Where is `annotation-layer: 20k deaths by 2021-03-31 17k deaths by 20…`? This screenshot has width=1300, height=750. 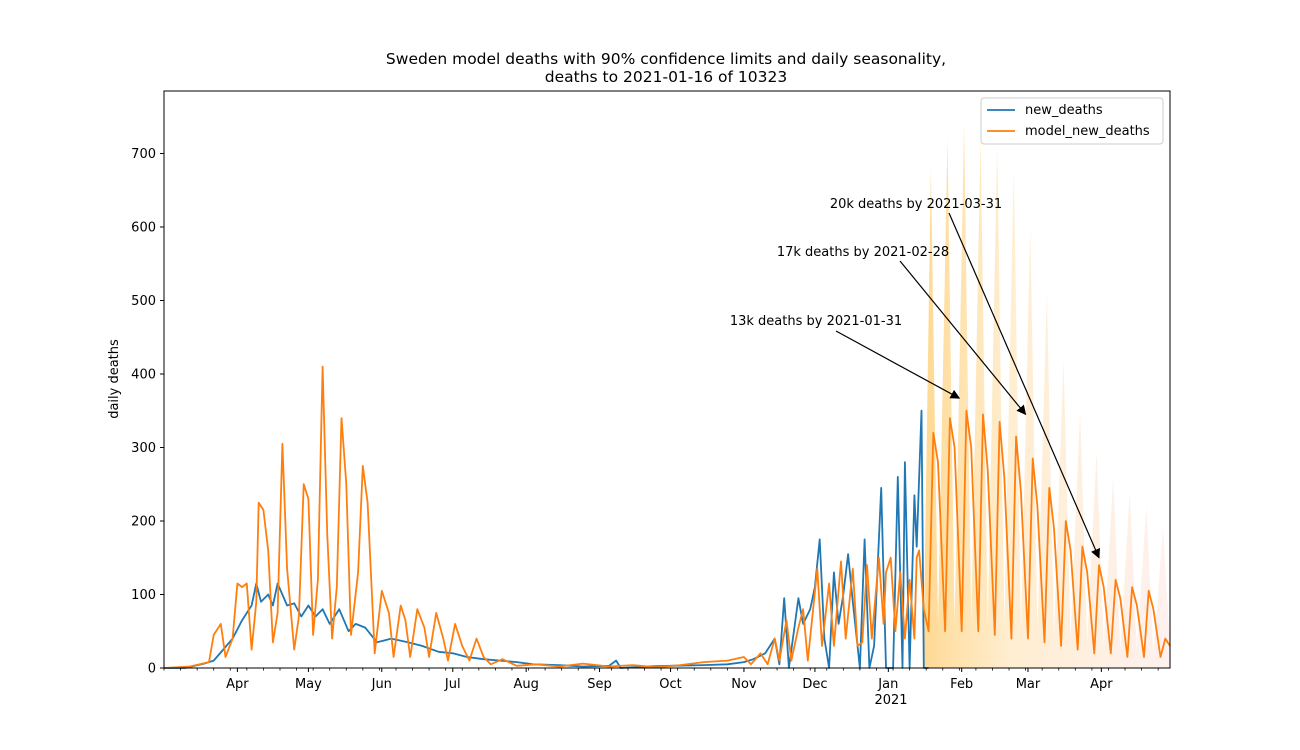
annotation-layer: 20k deaths by 2021-03-31 17k deaths by 20… is located at coordinates (915, 378).